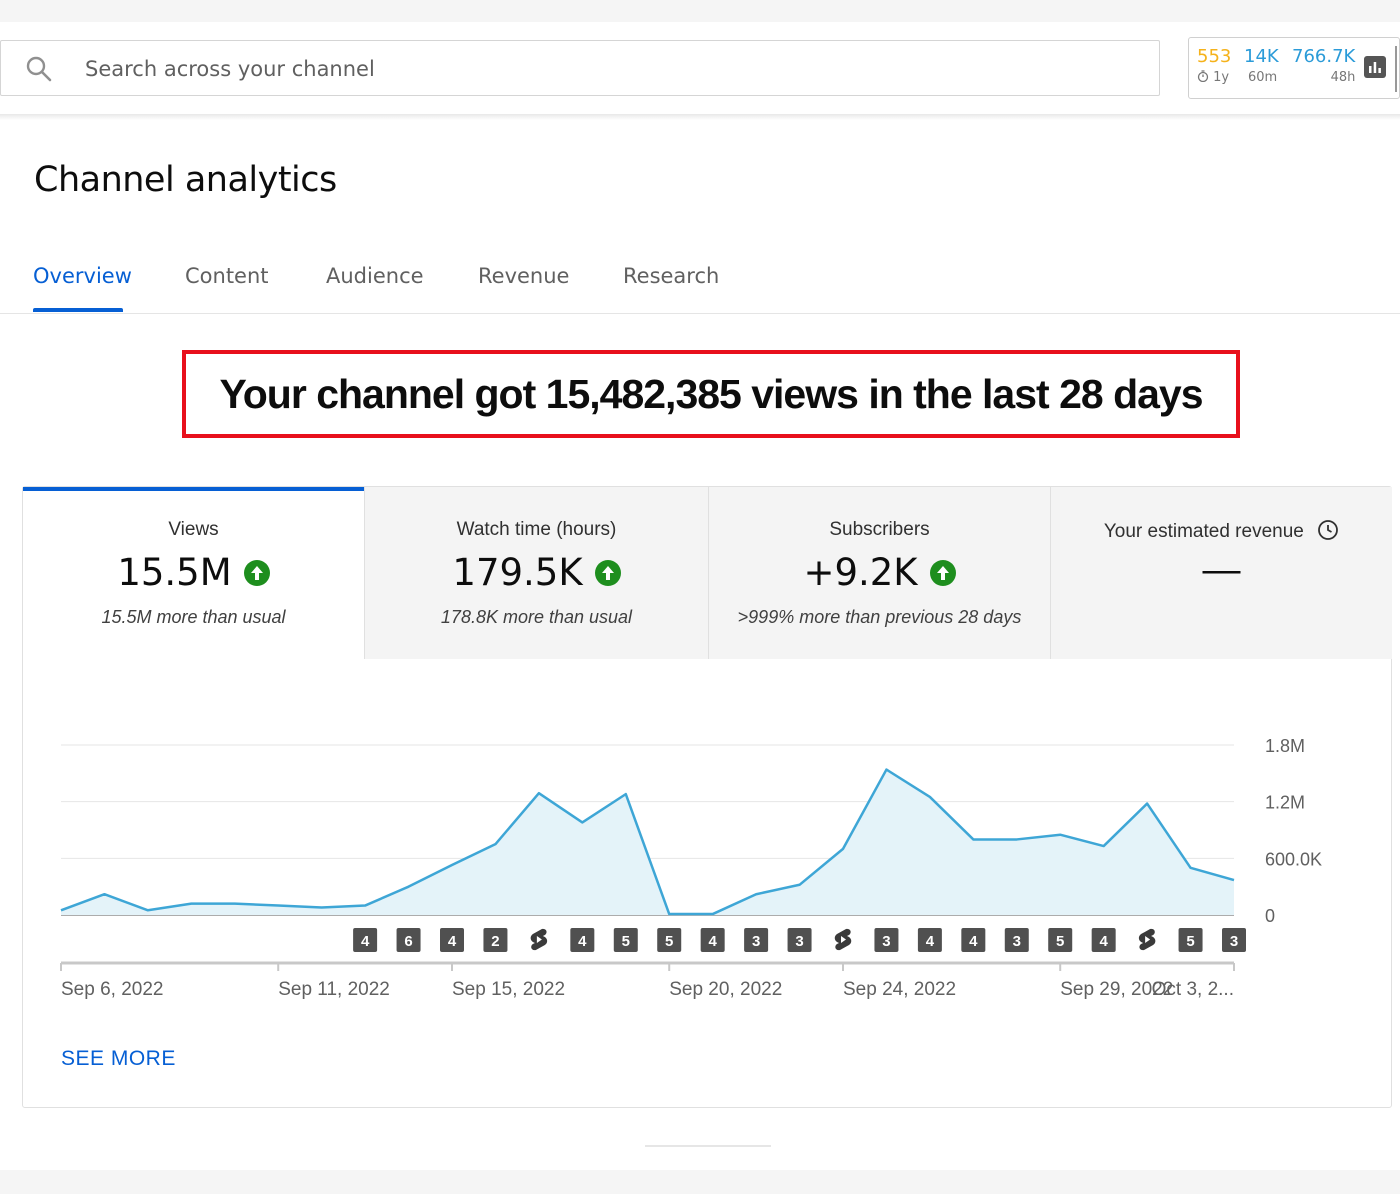 This screenshot has width=1400, height=1194. Describe the element at coordinates (78, 310) in the screenshot. I see `active-tab-indicator` at that location.